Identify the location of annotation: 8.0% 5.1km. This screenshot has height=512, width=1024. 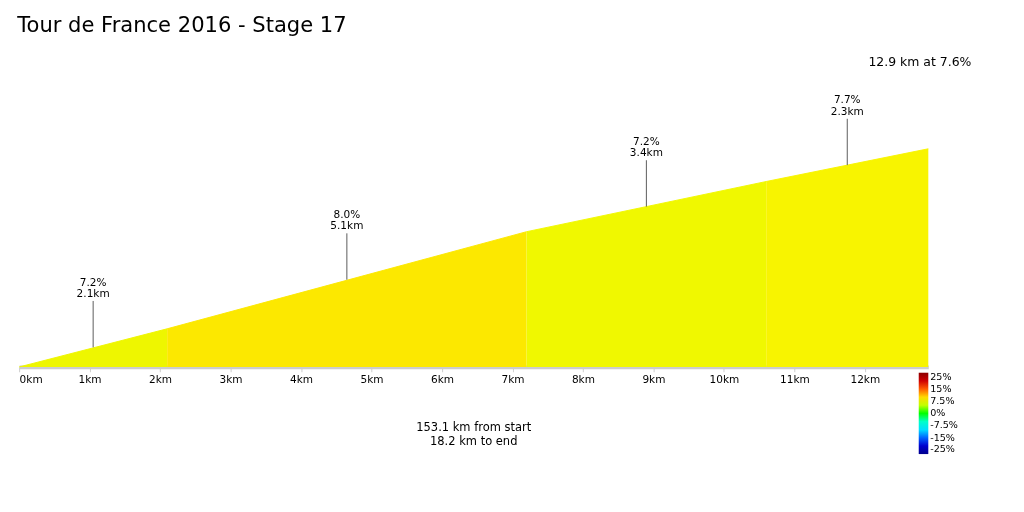
(347, 220).